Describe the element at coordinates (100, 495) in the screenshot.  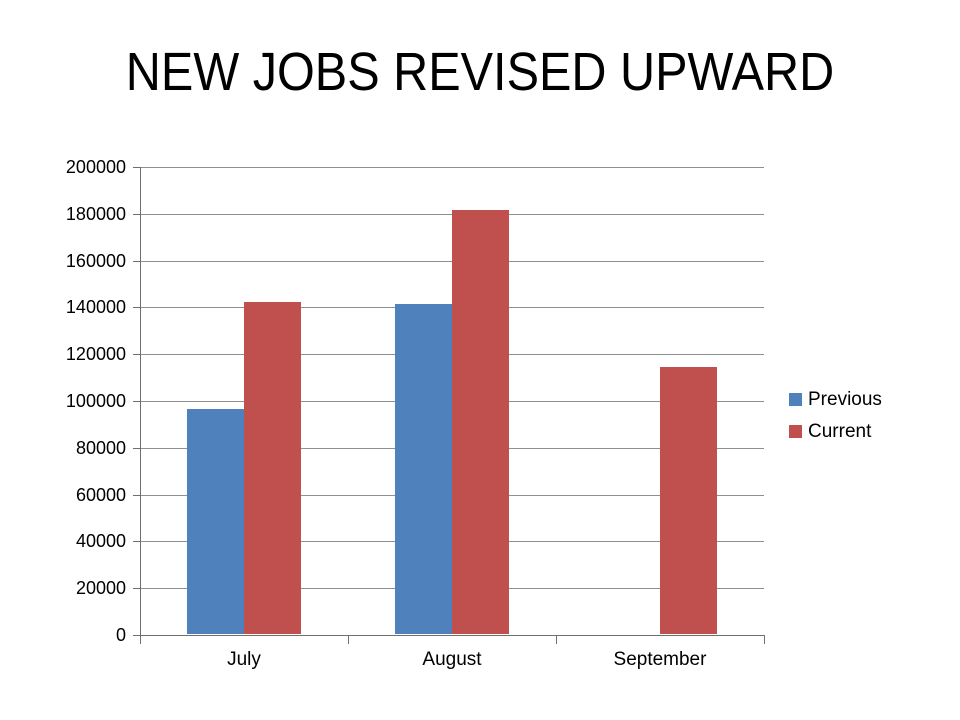
I see `y-axis-tick-label: 60000` at that location.